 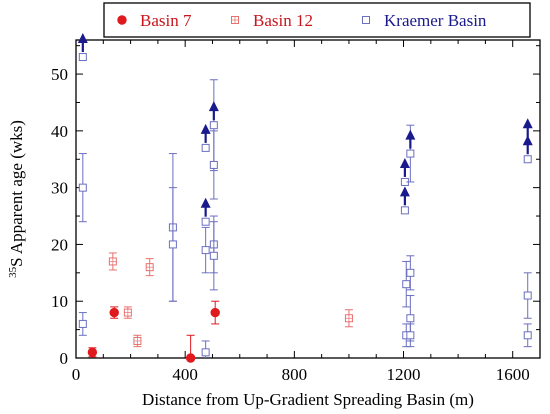 I want to click on x-tick-label: 0, so click(x=76, y=374).